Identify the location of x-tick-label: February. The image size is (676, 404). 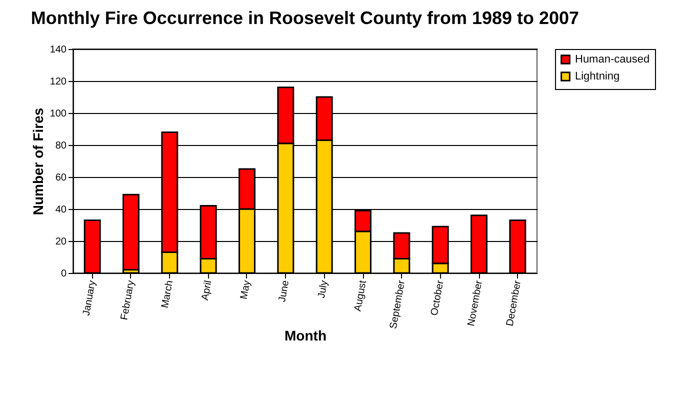
(128, 300).